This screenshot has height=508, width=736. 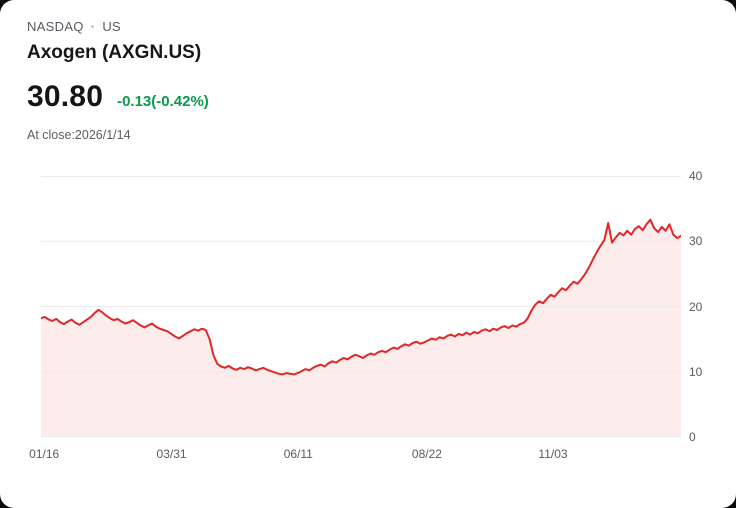 I want to click on y-tick-label: 10, so click(x=696, y=371).